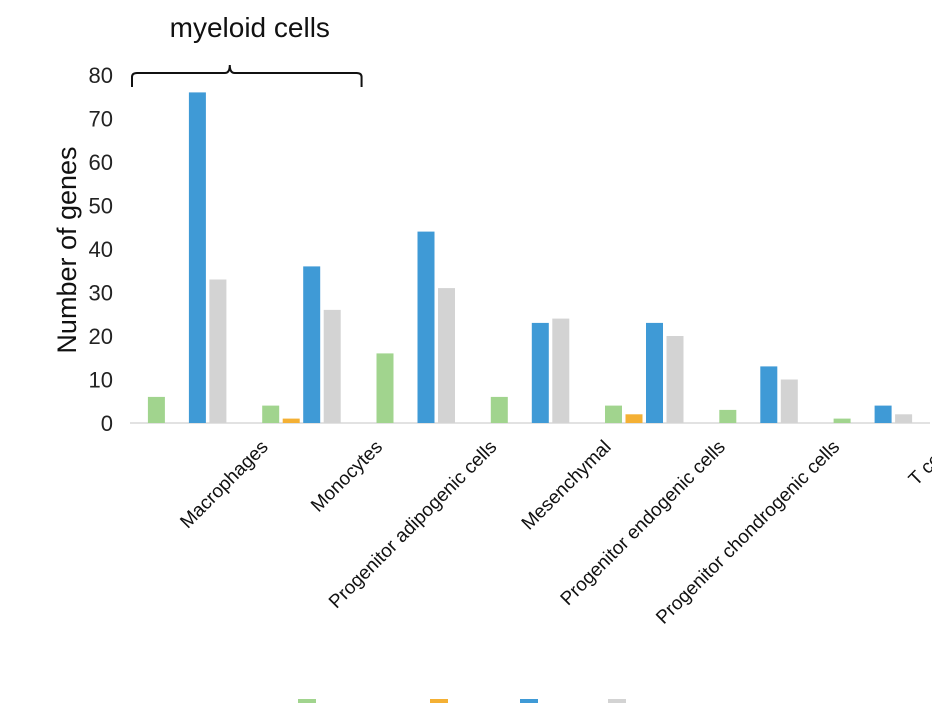 The image size is (932, 703). I want to click on myeloid-cells-annotation: myeloid cells, so click(247, 49).